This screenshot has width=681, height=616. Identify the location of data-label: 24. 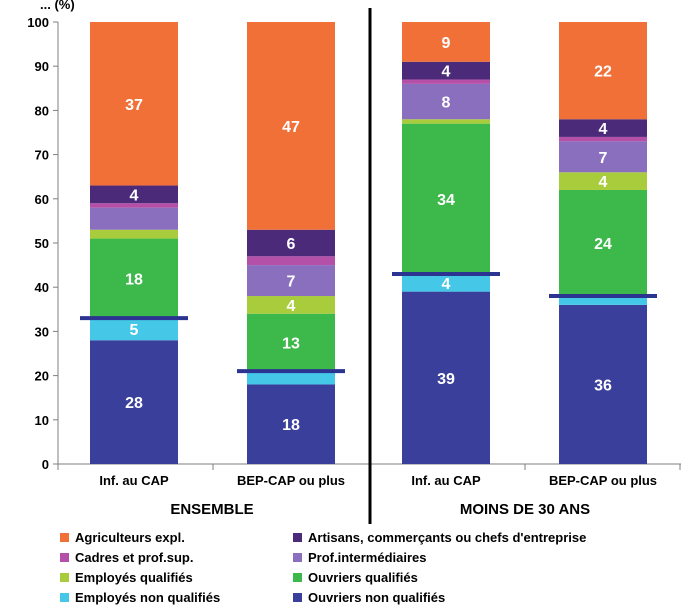
(603, 244).